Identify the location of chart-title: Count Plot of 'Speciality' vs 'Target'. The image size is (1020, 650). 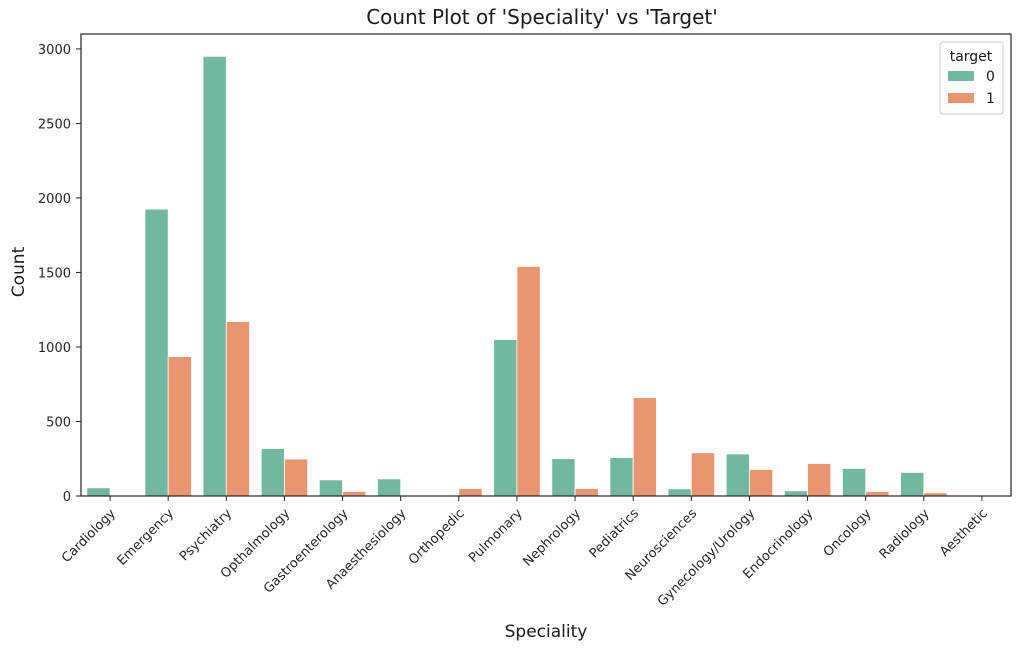
(542, 17).